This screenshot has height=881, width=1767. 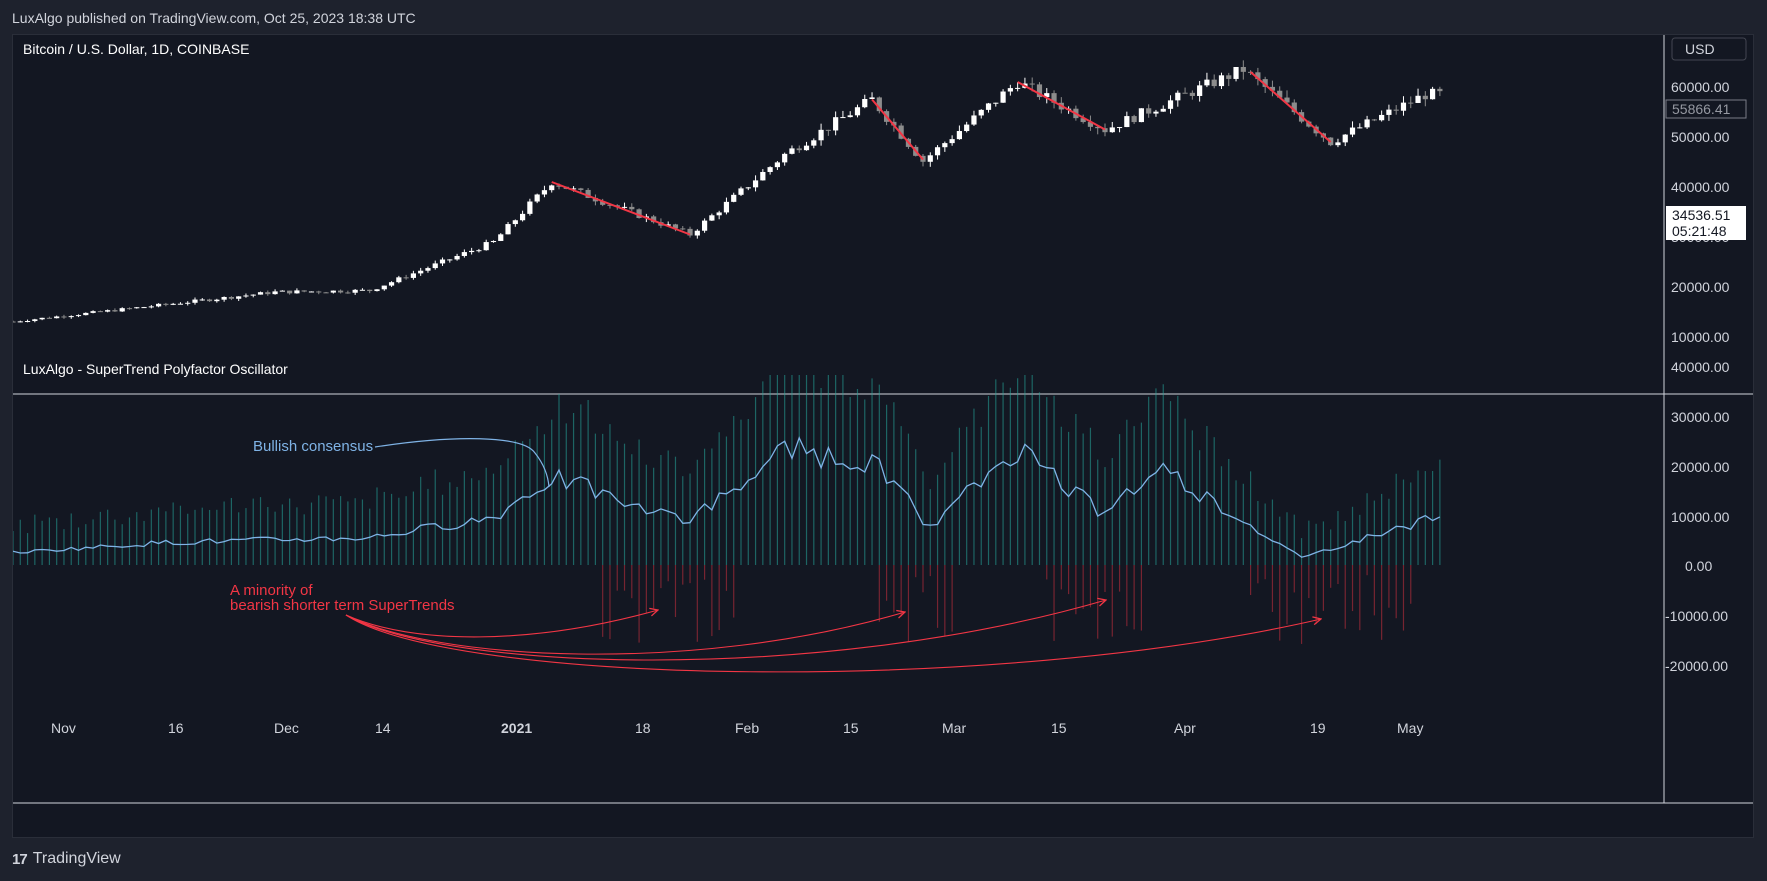 What do you see at coordinates (1700, 417) in the screenshot?
I see `osc-tick-30000: 30000.00` at bounding box center [1700, 417].